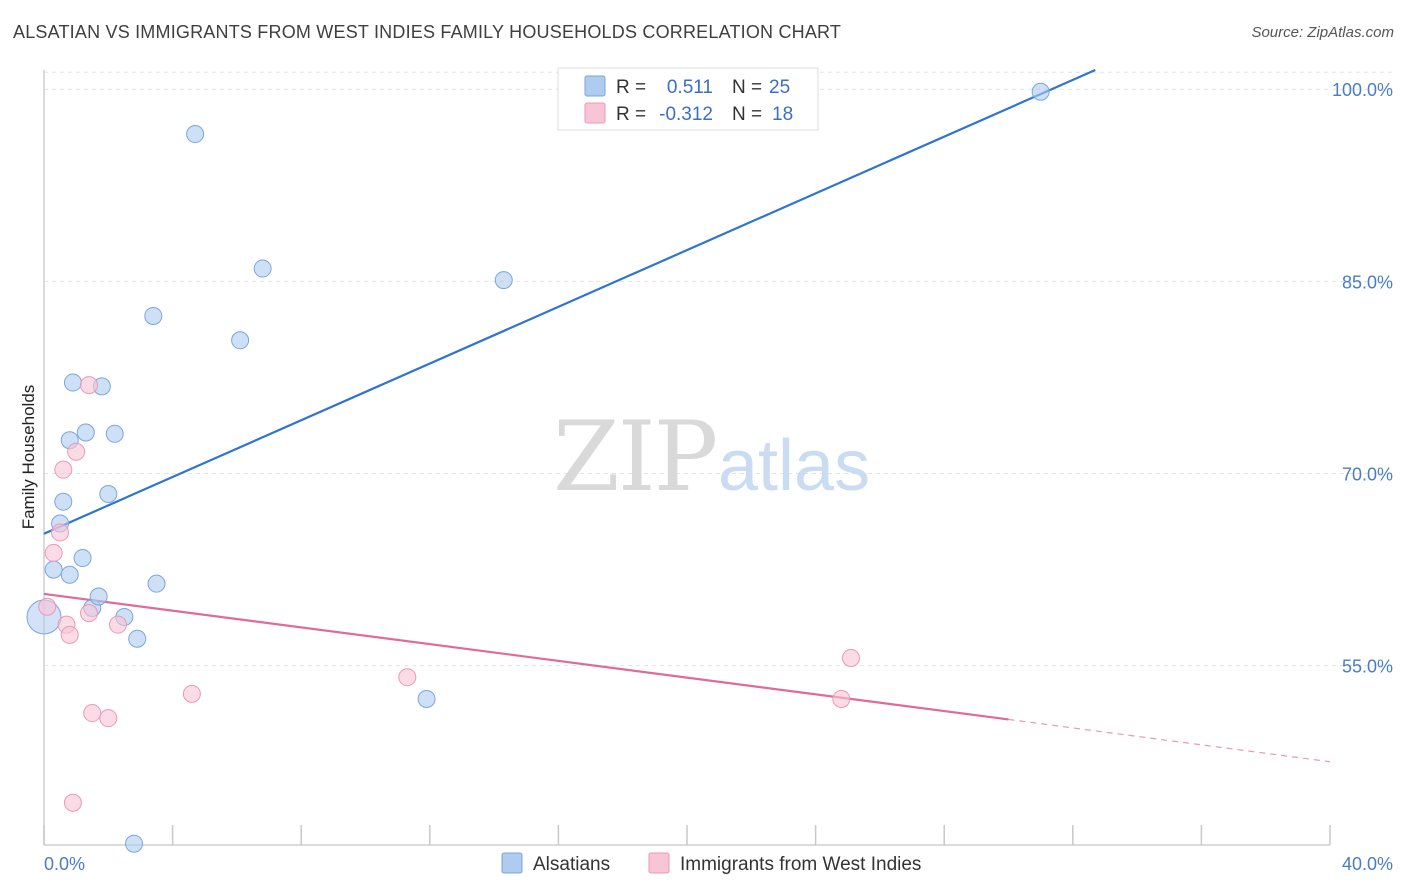 This screenshot has height=892, width=1406. I want to click on top-legend-r-value-1: 0.511, so click(690, 87).